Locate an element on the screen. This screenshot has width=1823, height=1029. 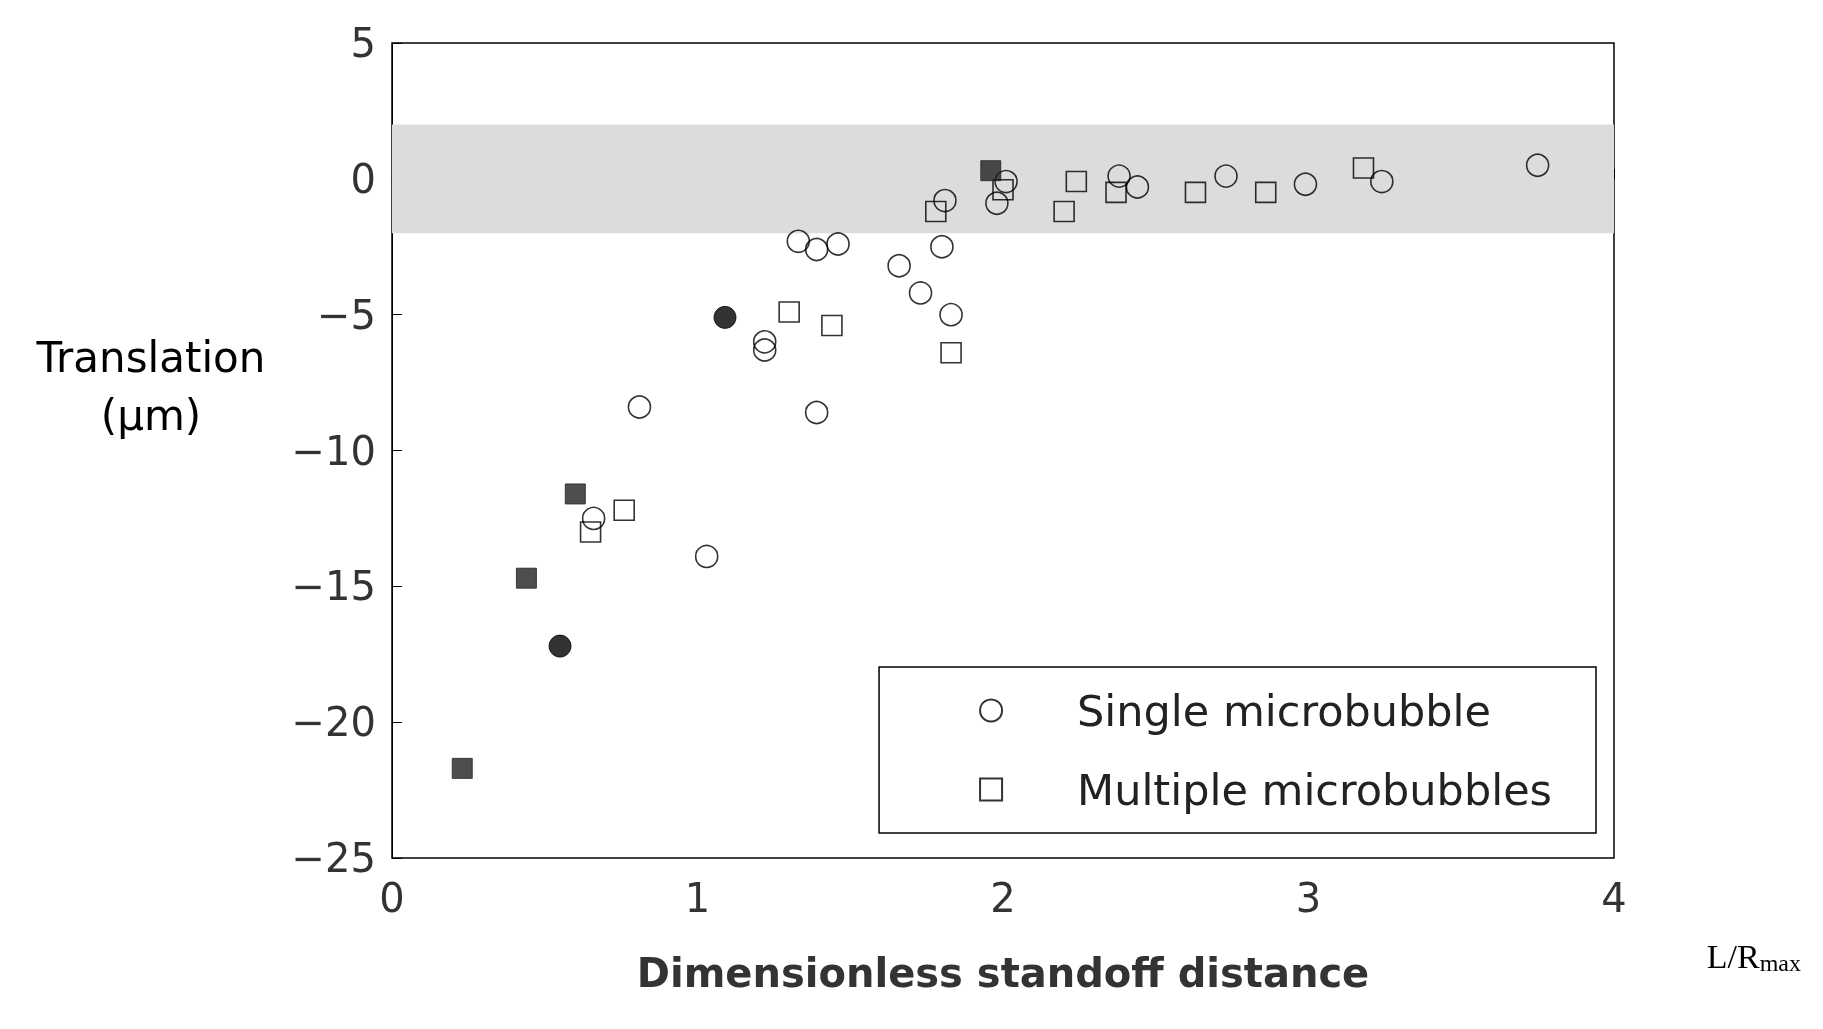
x-tick-label: 1 is located at coordinates (697, 898).